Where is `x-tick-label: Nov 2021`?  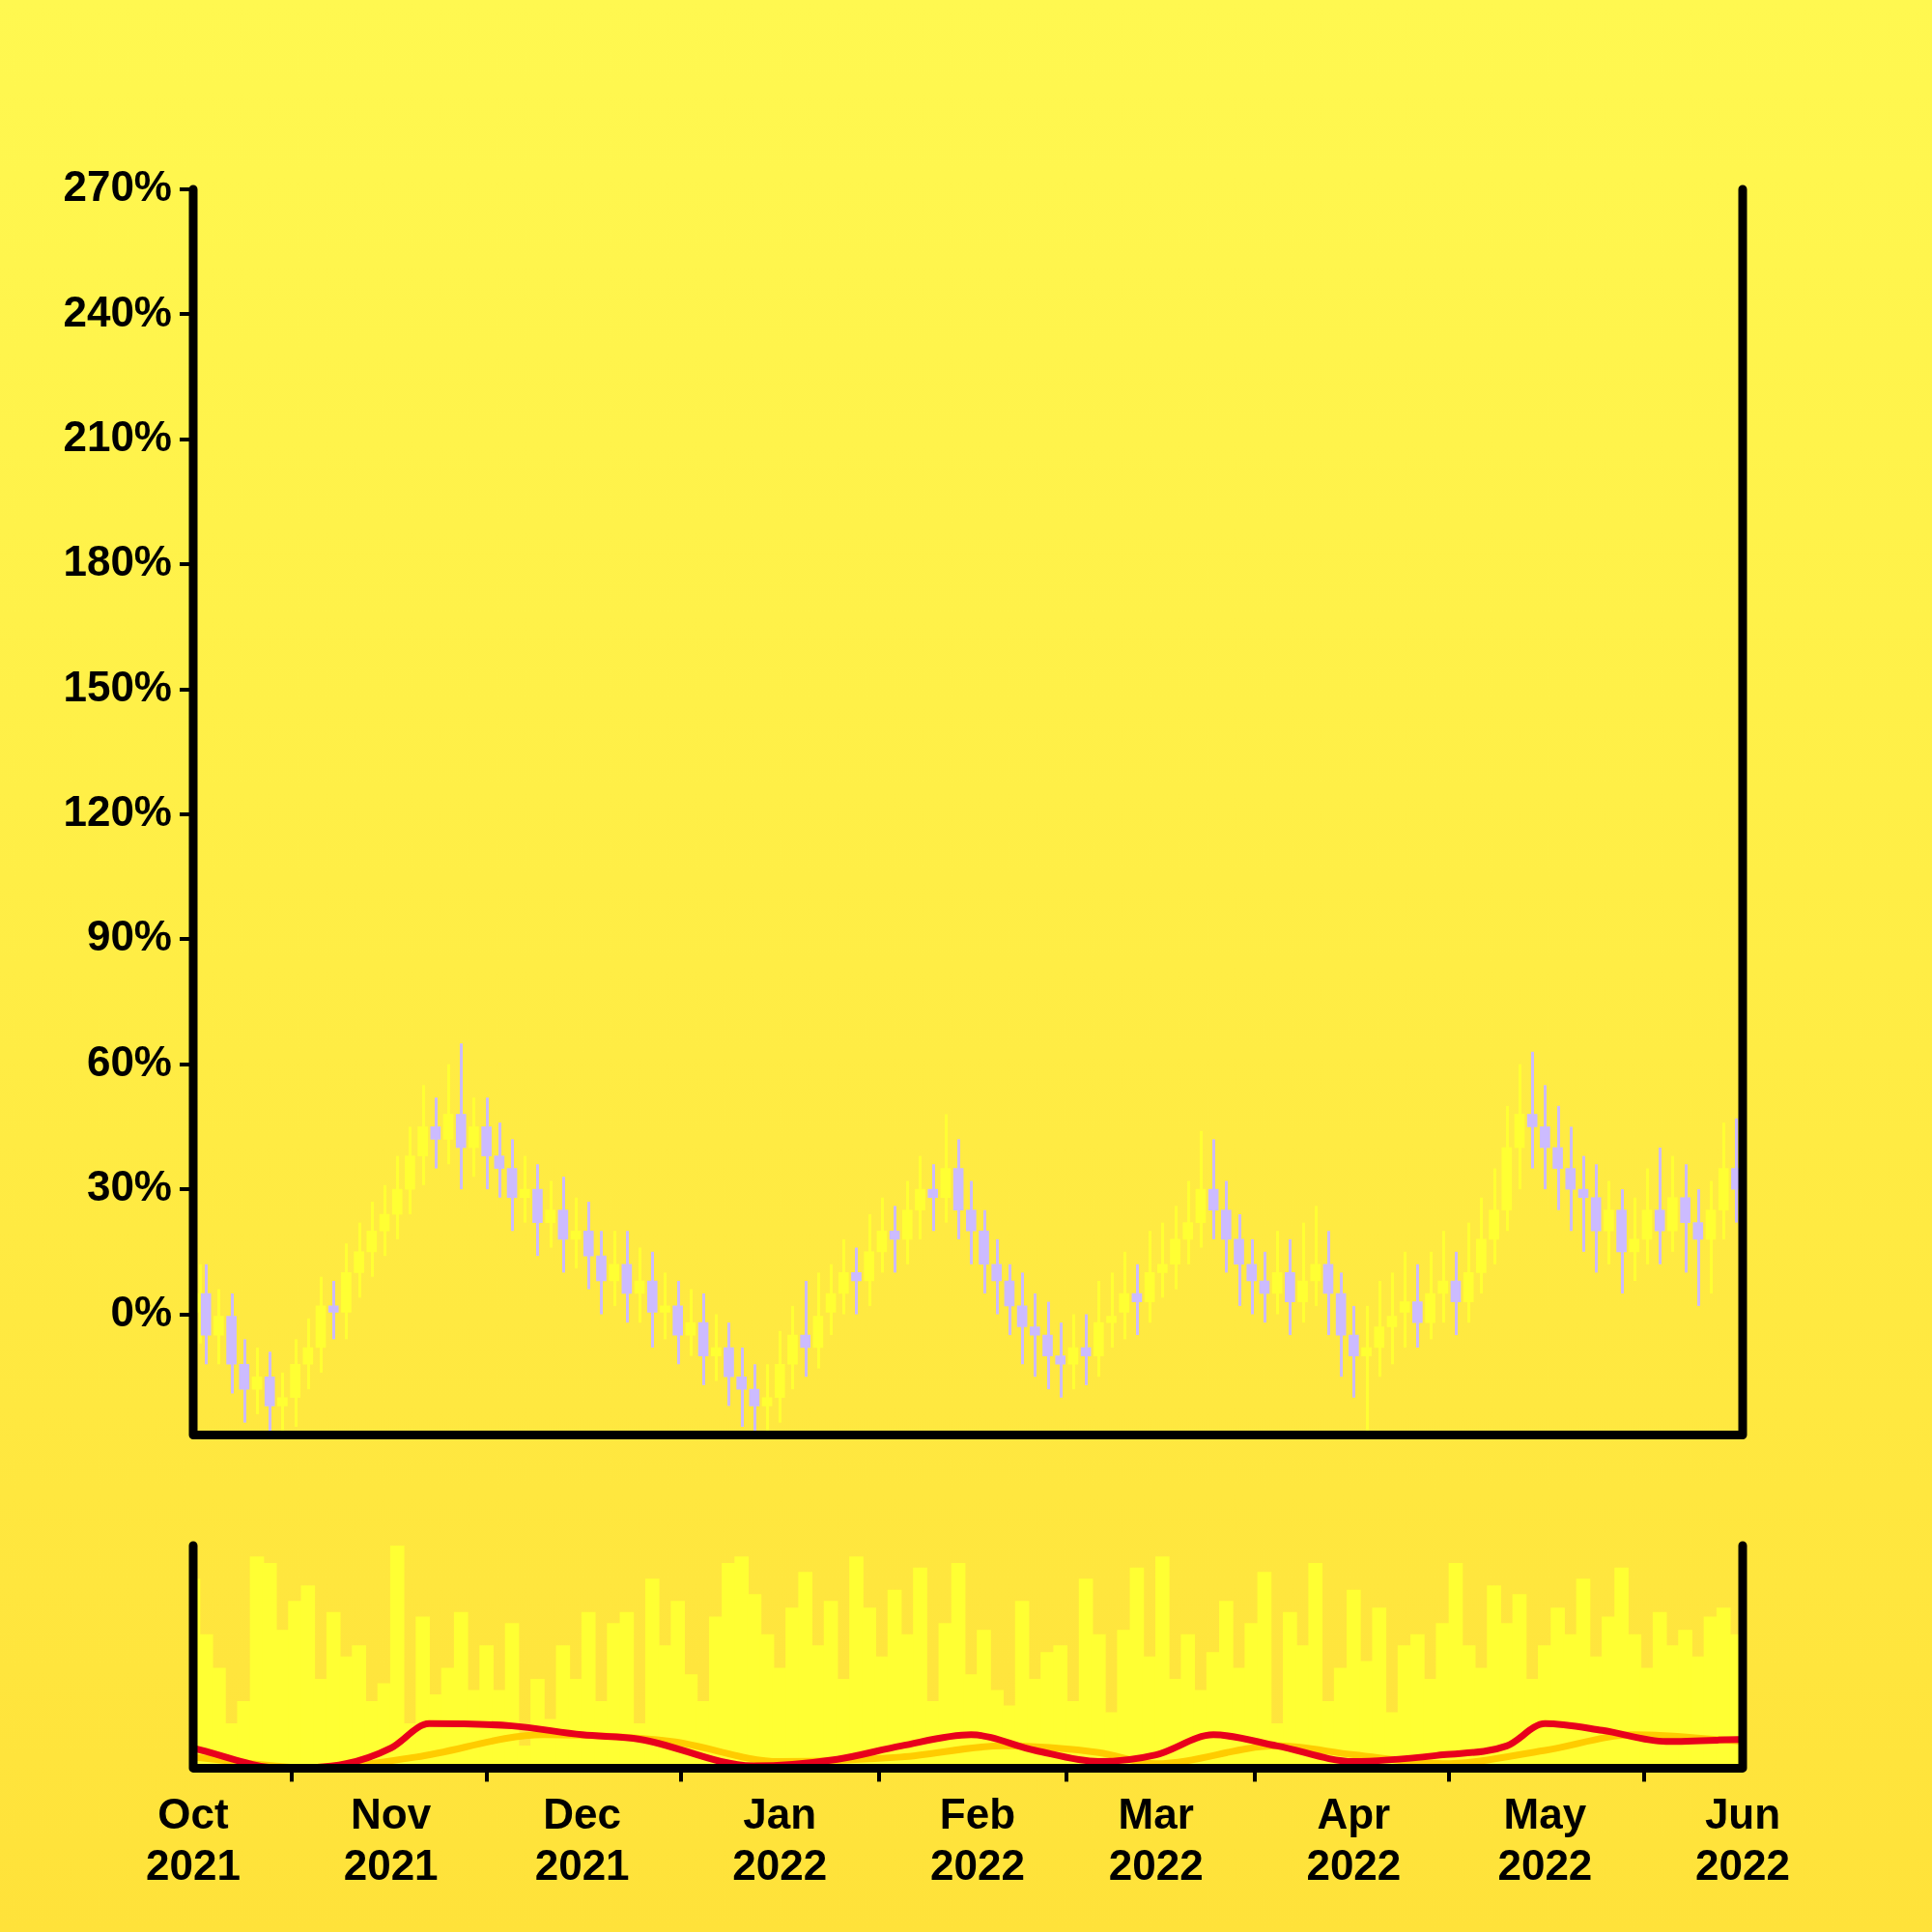
x-tick-label: Nov 2021 is located at coordinates (391, 1839).